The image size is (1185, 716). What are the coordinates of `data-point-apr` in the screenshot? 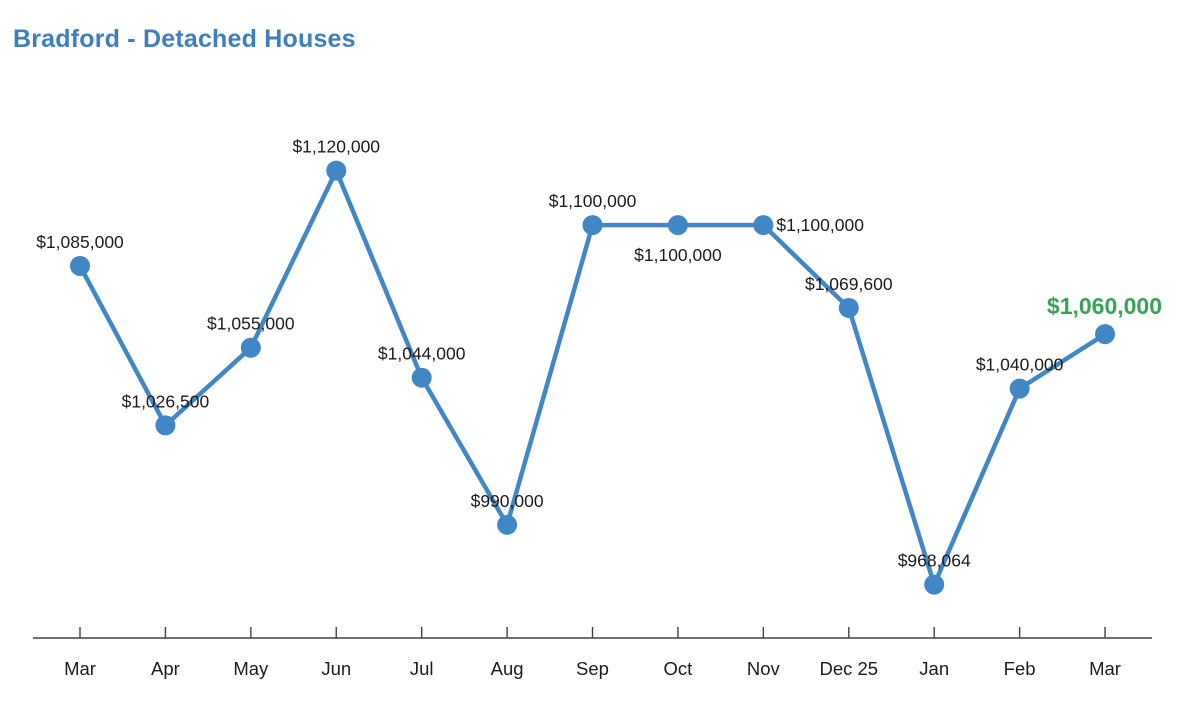 It's located at (165, 425).